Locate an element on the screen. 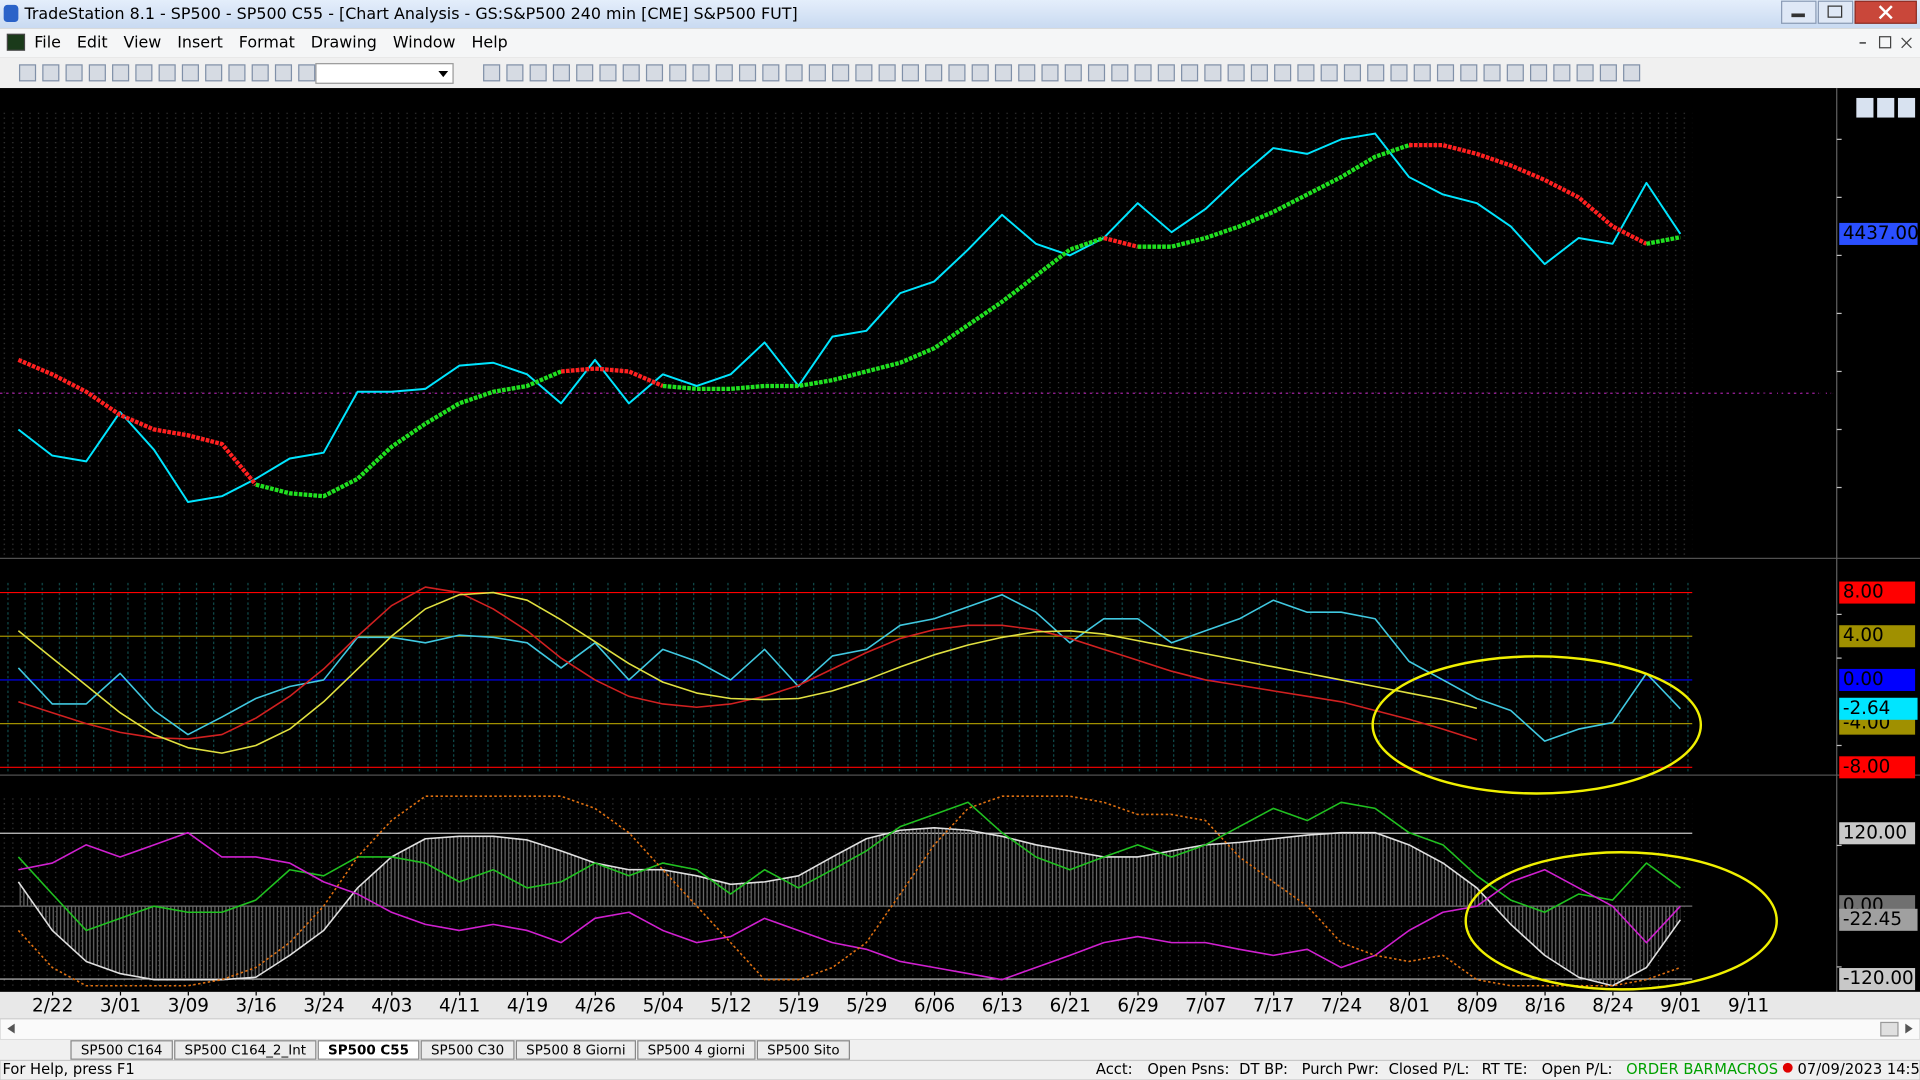 The height and width of the screenshot is (1080, 1920). menu-item: File is located at coordinates (47, 41).